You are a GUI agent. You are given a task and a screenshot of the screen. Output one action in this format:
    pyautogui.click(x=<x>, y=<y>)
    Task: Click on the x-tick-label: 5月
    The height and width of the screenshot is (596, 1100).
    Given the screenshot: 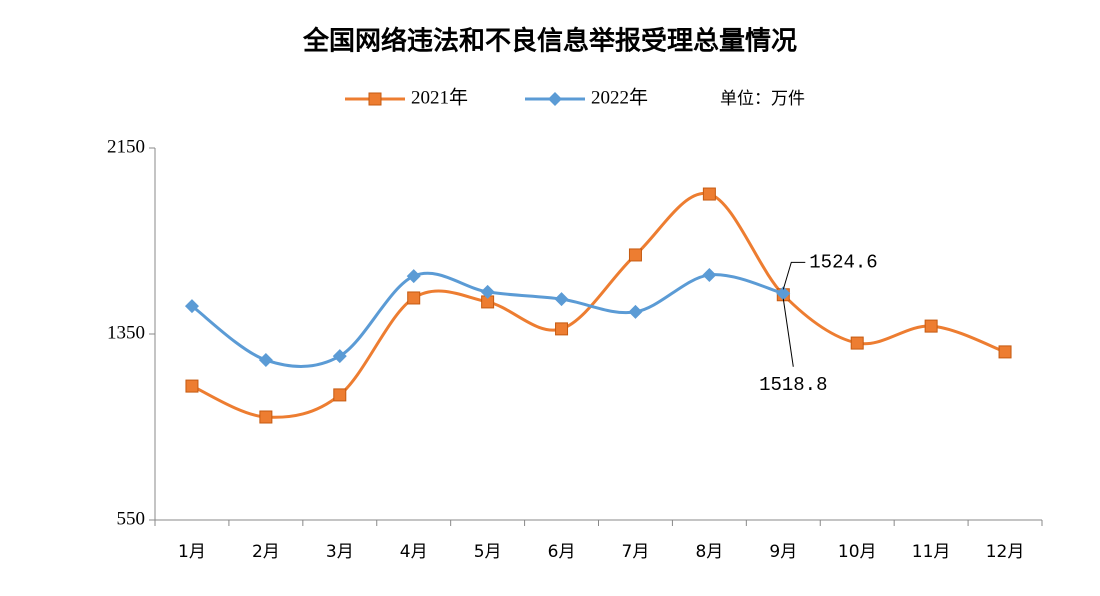 What is the action you would take?
    pyautogui.click(x=488, y=552)
    